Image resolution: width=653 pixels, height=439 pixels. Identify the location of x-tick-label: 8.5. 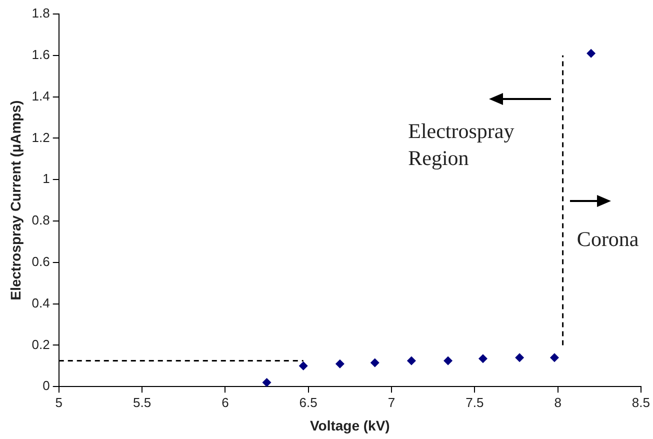
(641, 402).